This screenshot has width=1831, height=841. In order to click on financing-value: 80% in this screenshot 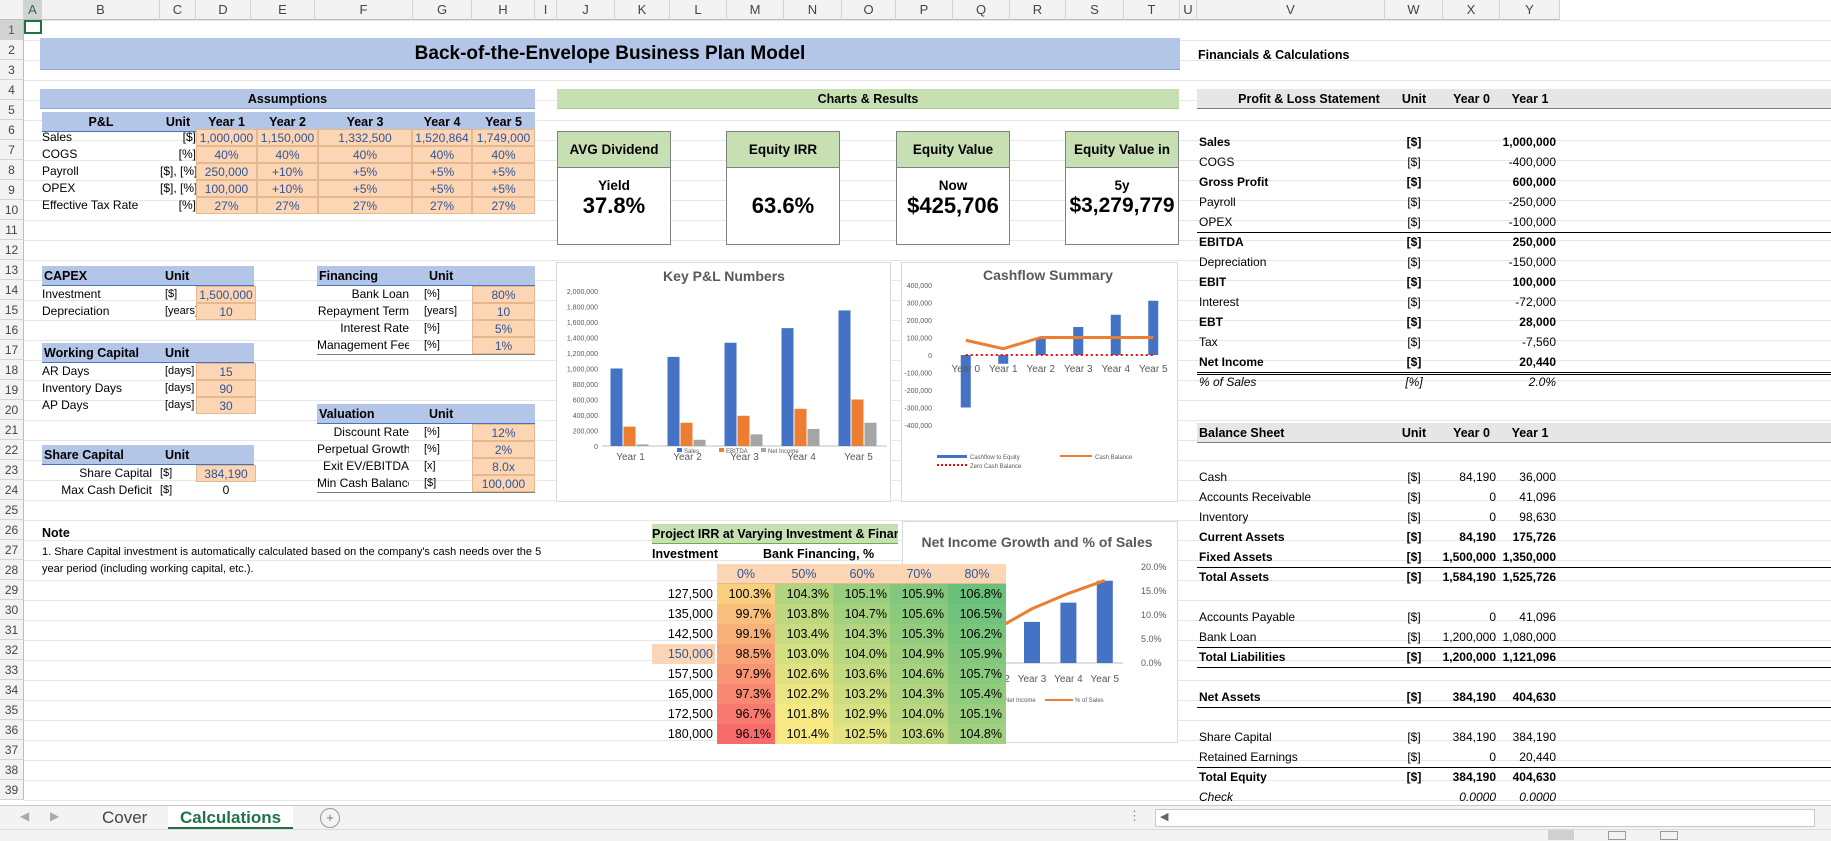, I will do `click(503, 294)`.